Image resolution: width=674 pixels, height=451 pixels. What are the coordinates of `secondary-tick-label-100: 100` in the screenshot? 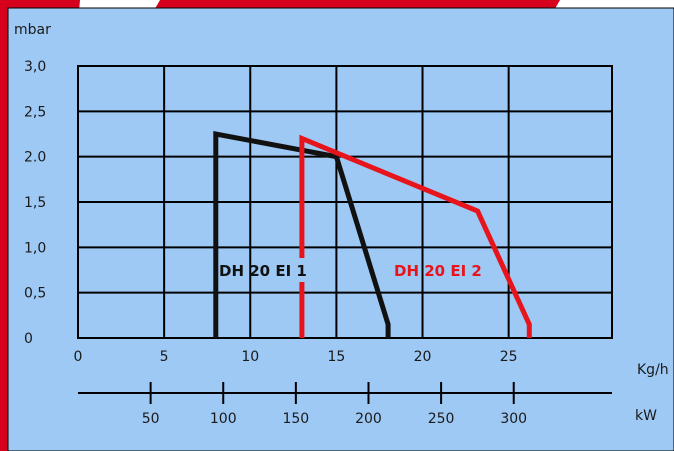 It's located at (223, 419).